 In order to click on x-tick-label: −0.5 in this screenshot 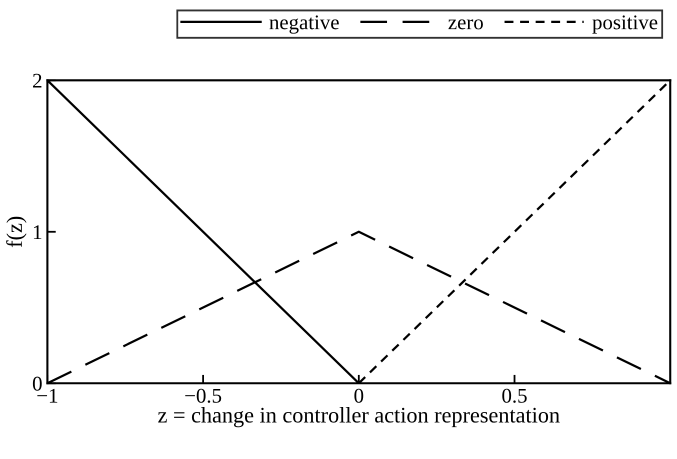, I will do `click(203, 395)`.